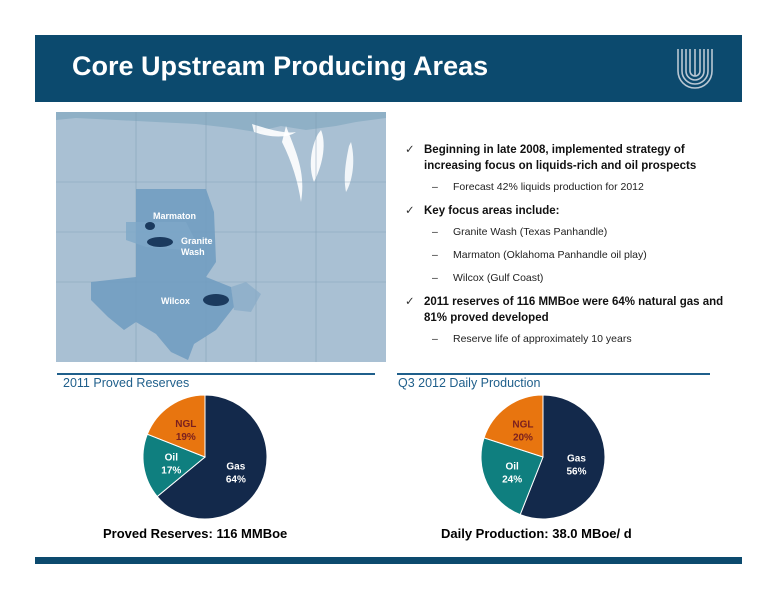 This screenshot has height=600, width=776. I want to click on sub-bullet-item: – Granite Wash (Texas Panhandle), so click(520, 232).